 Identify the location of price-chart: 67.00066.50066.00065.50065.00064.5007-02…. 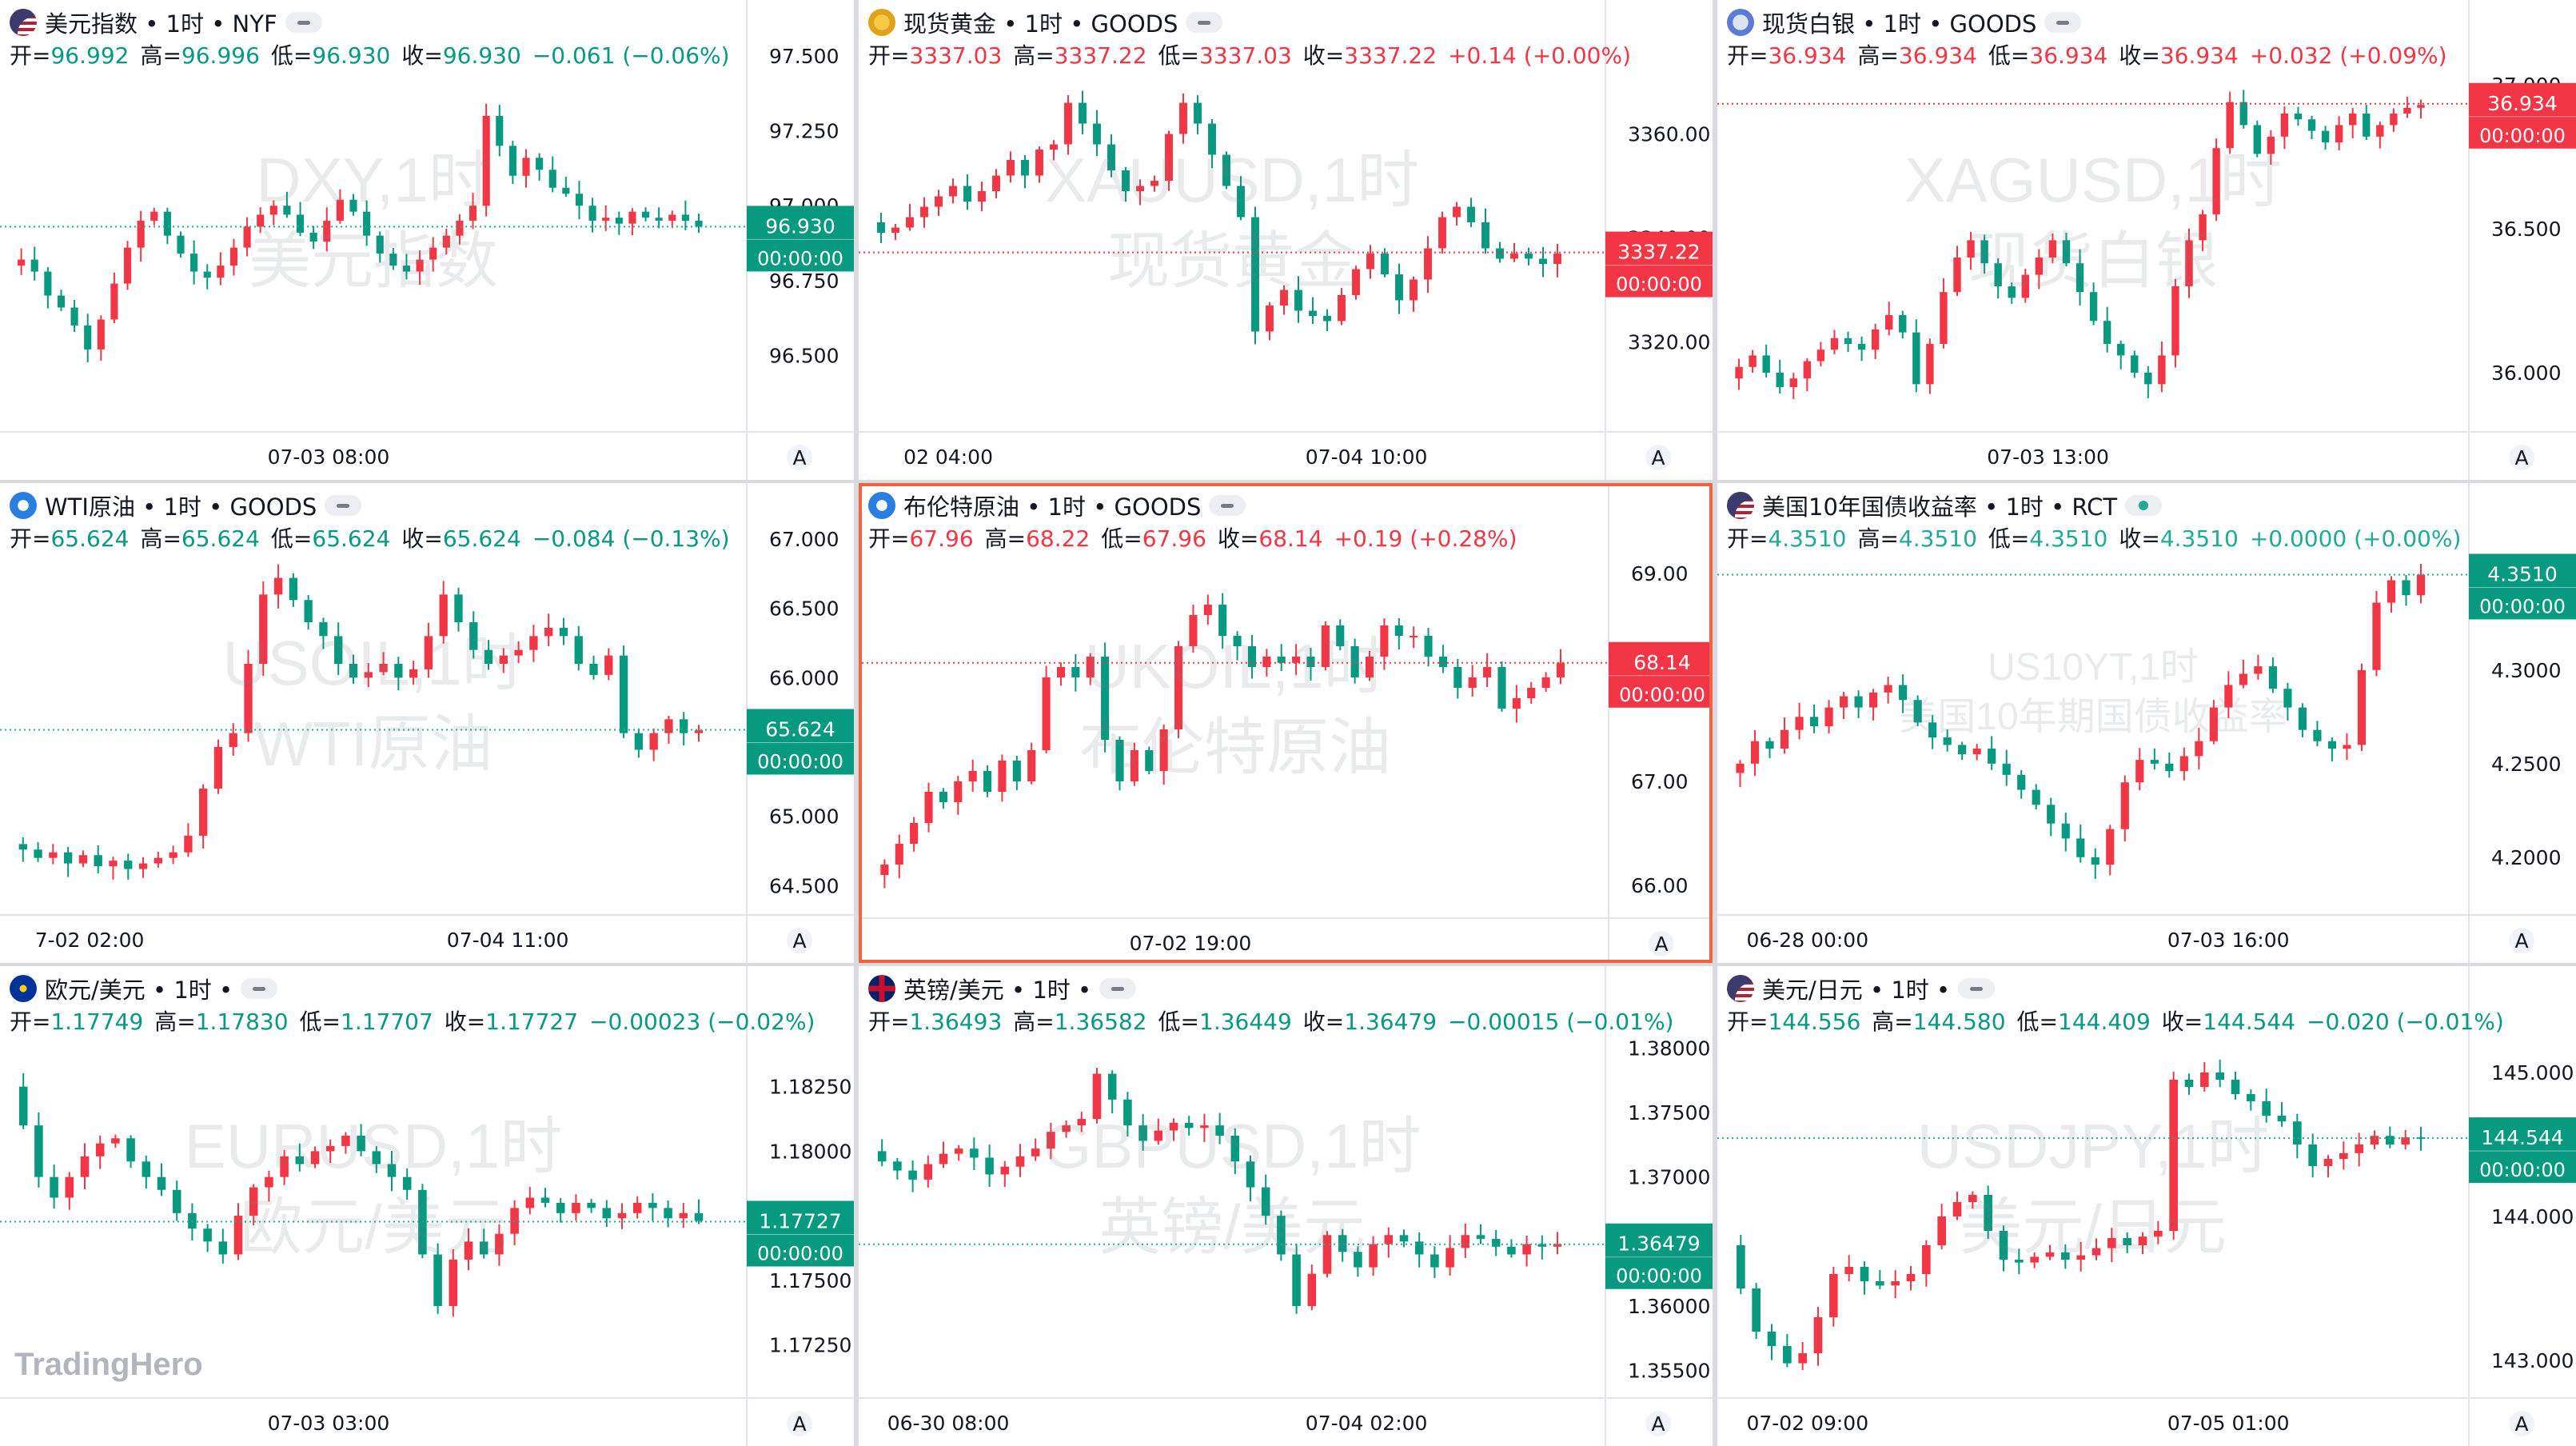
(427, 723).